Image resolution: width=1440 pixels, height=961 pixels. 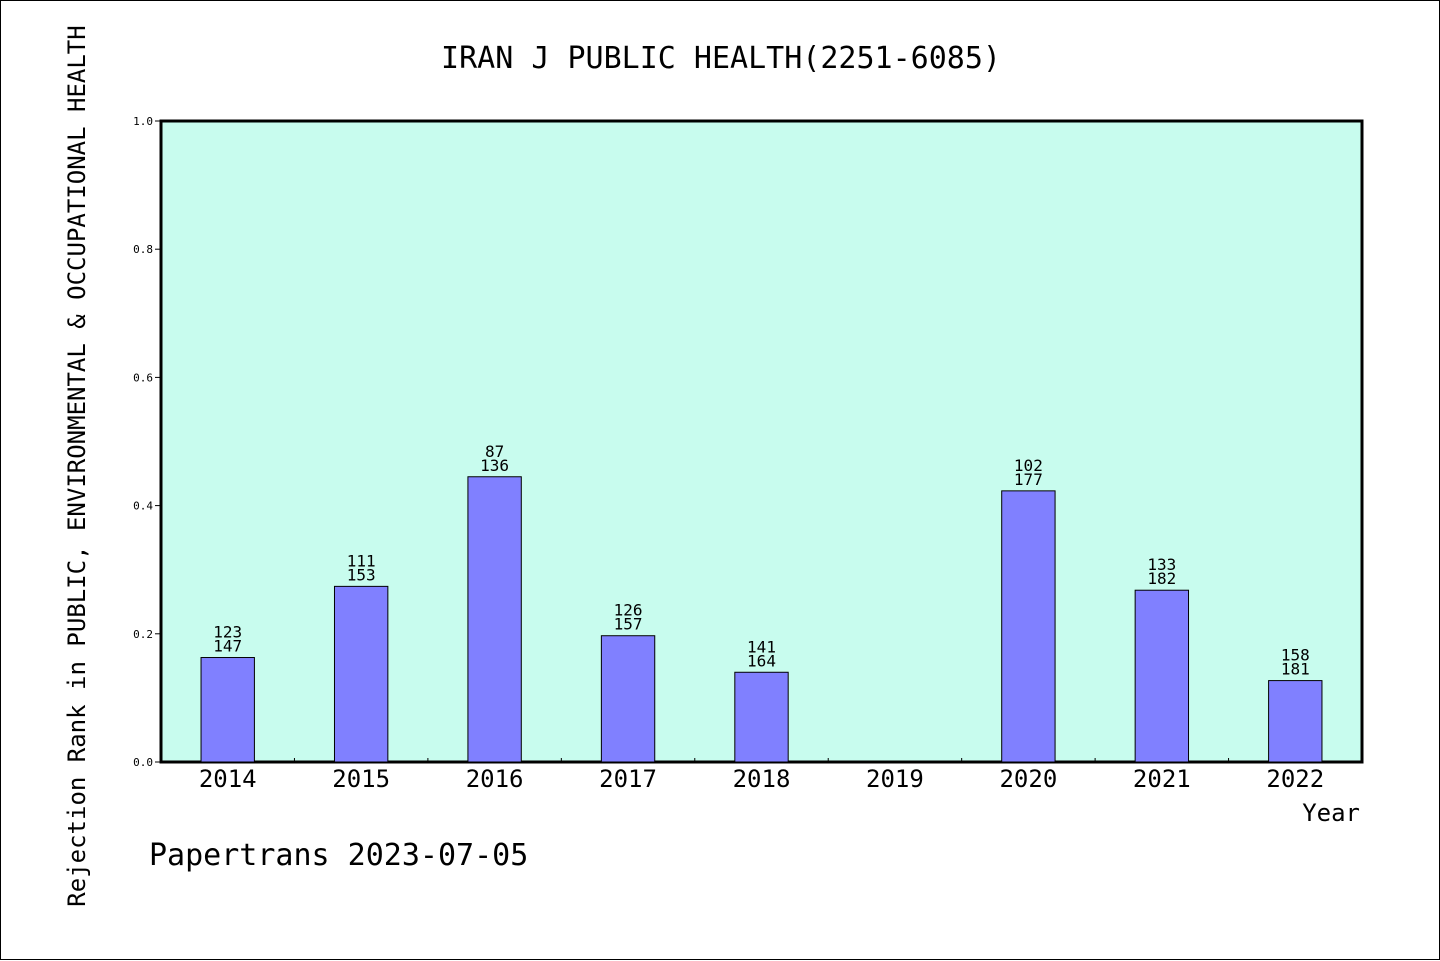 What do you see at coordinates (143, 506) in the screenshot?
I see `y-tick-label: 0.4` at bounding box center [143, 506].